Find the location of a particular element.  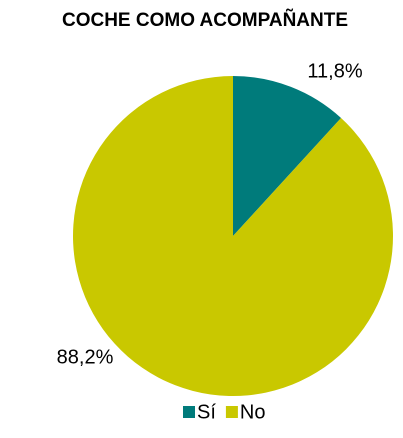

legend-label: Sí is located at coordinates (206, 412).